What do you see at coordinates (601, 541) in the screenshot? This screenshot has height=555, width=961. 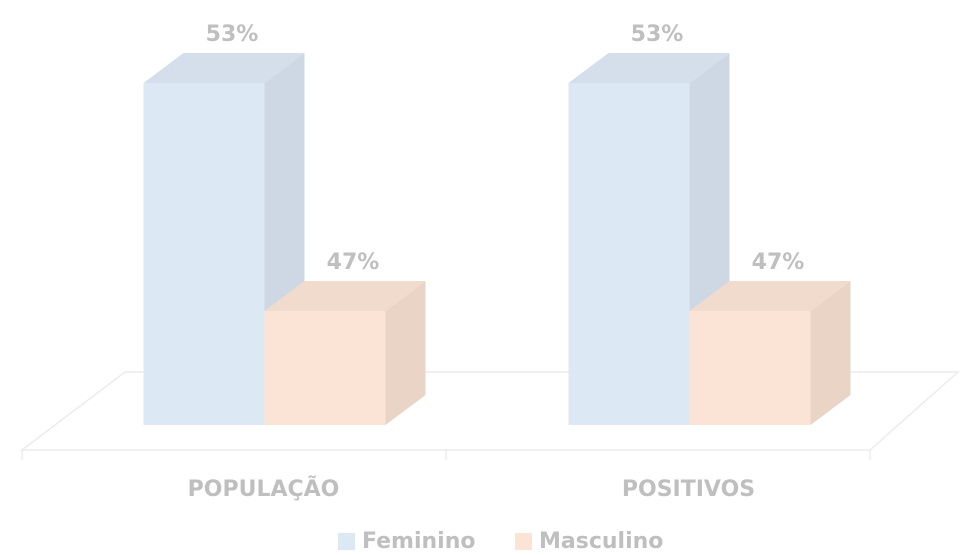 I see `legend-label: Masculino` at bounding box center [601, 541].